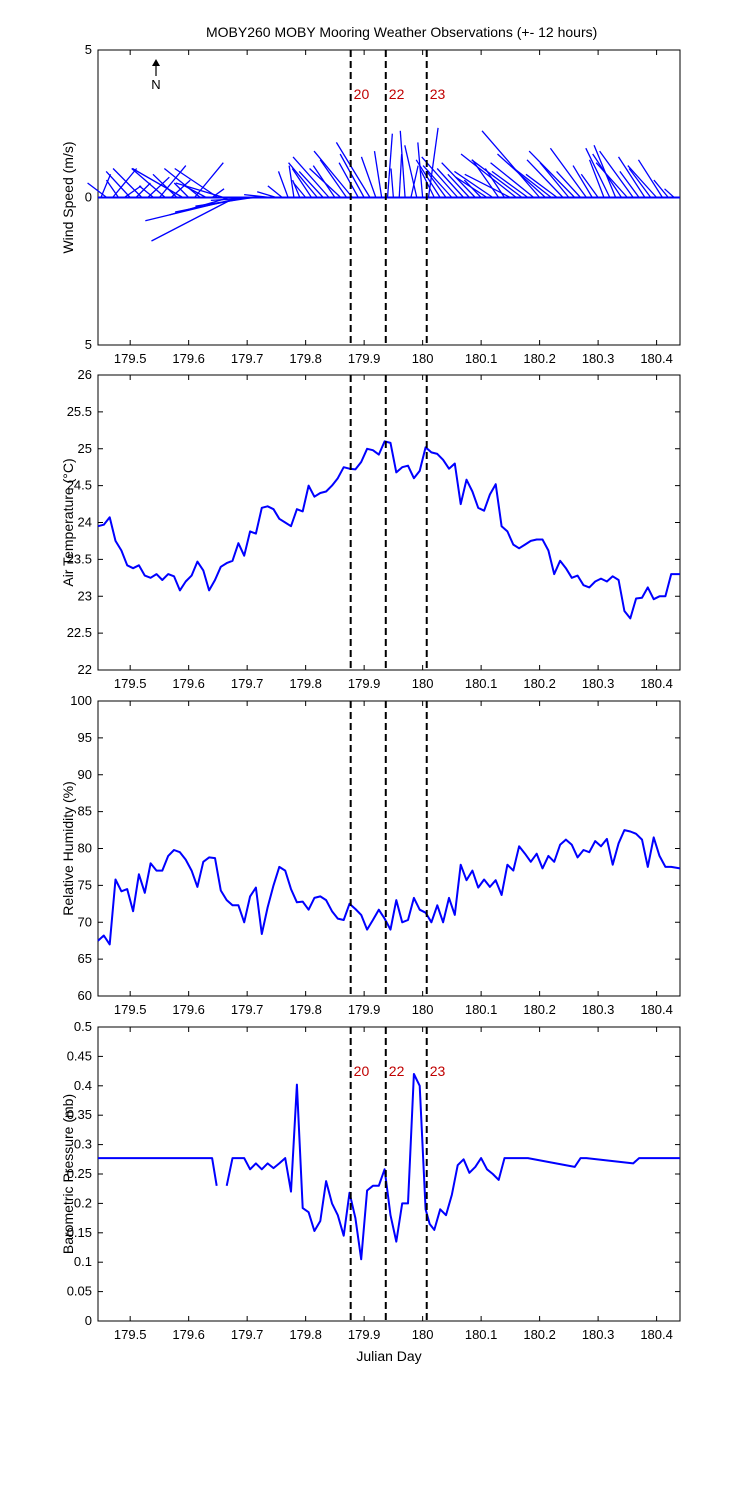  I want to click on x-tick-label: 180.4, so click(656, 1334).